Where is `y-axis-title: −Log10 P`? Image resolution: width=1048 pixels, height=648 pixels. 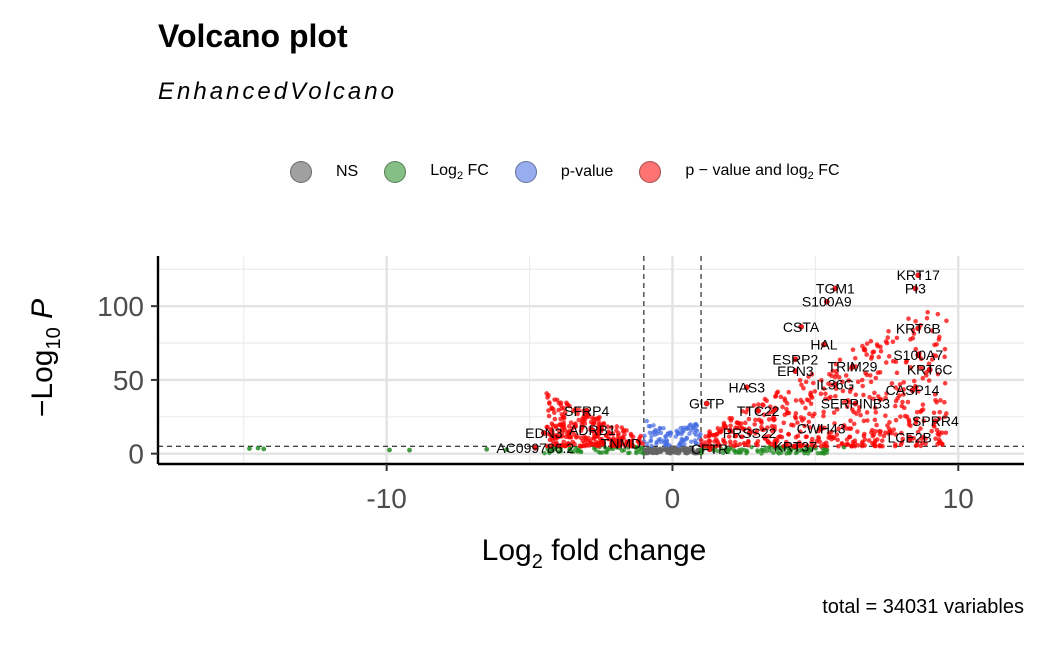 y-axis-title: −Log10 P is located at coordinates (45, 358).